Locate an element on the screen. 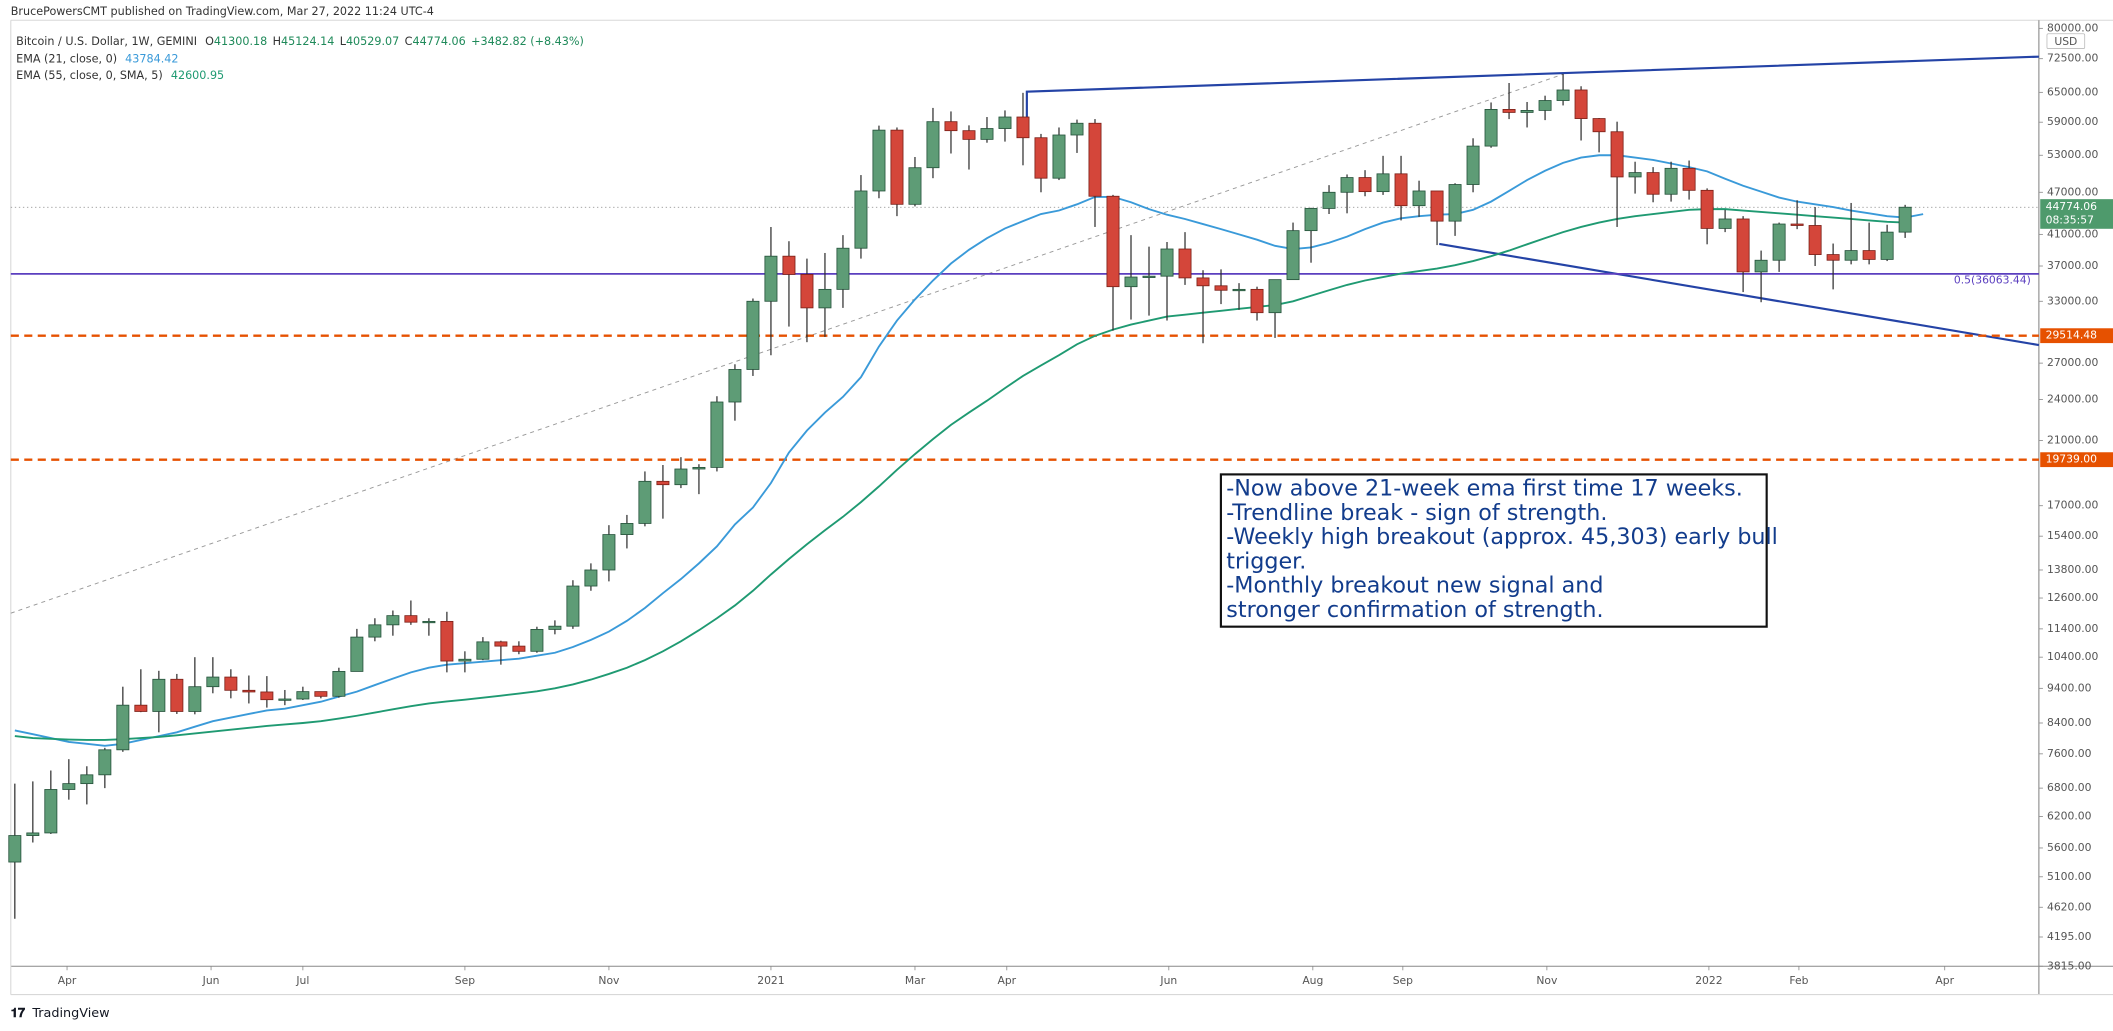  y-tick-label: 5100.00 is located at coordinates (2069, 876).